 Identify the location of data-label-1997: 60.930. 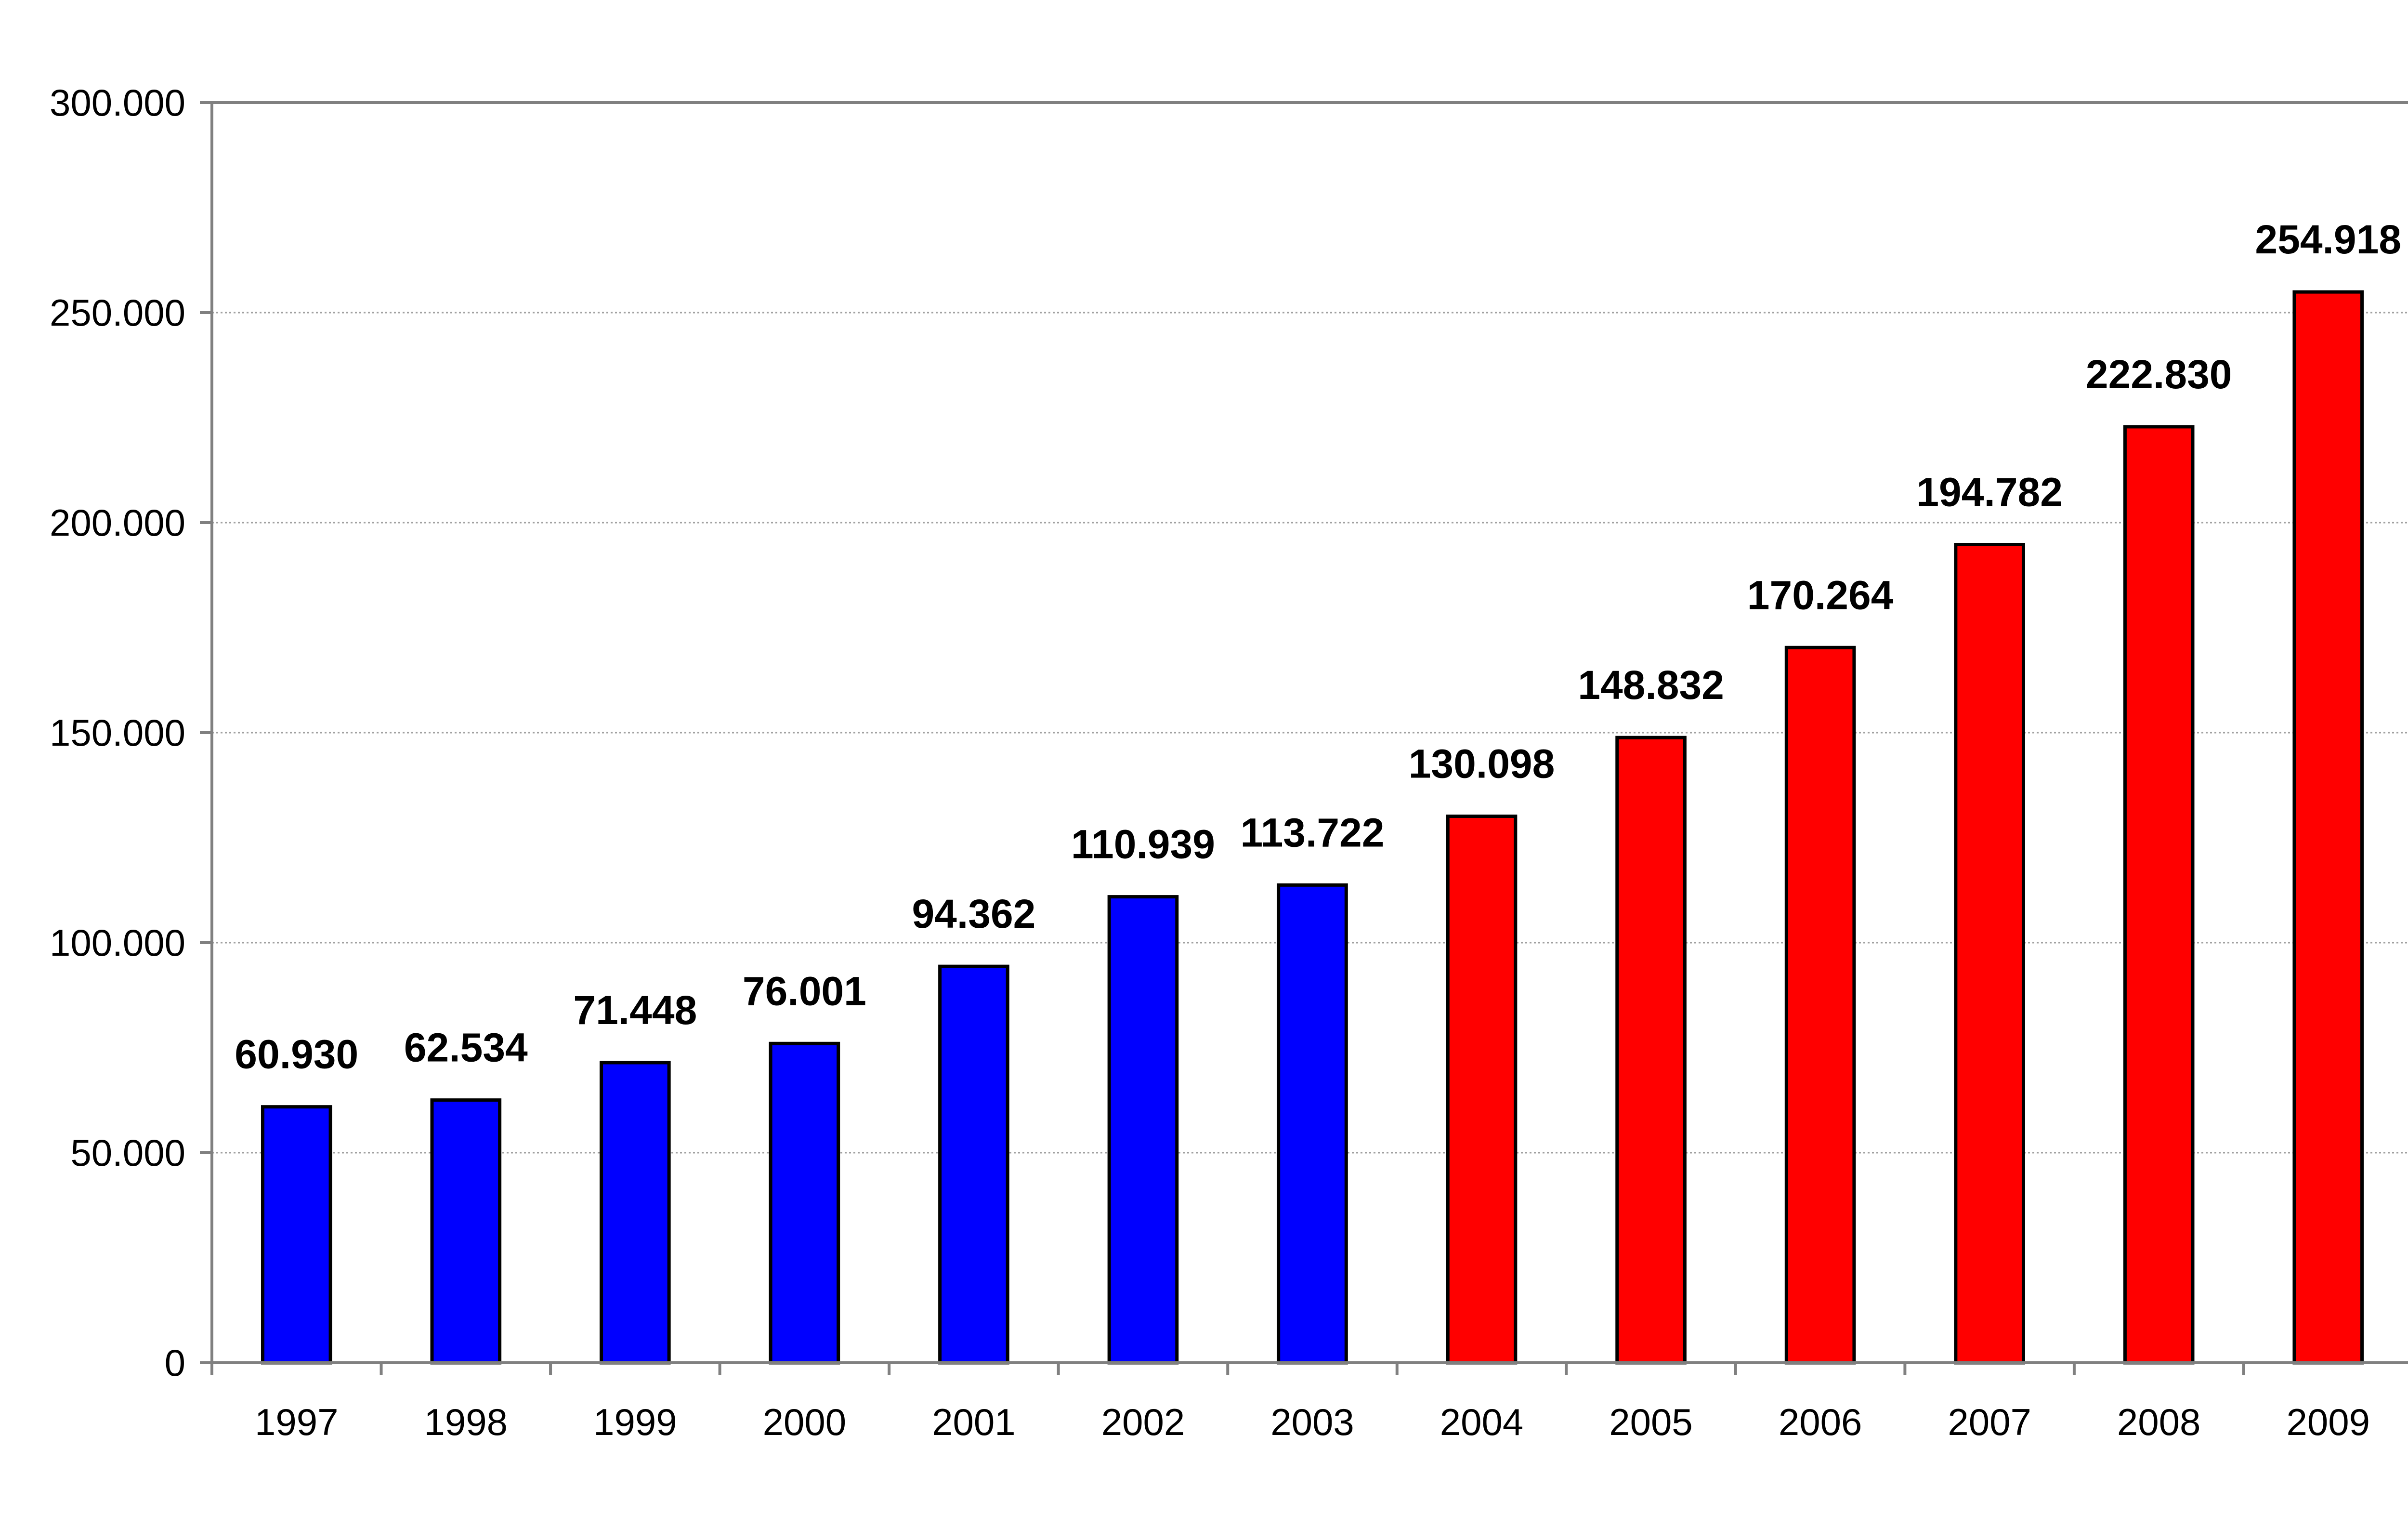
(296, 1054).